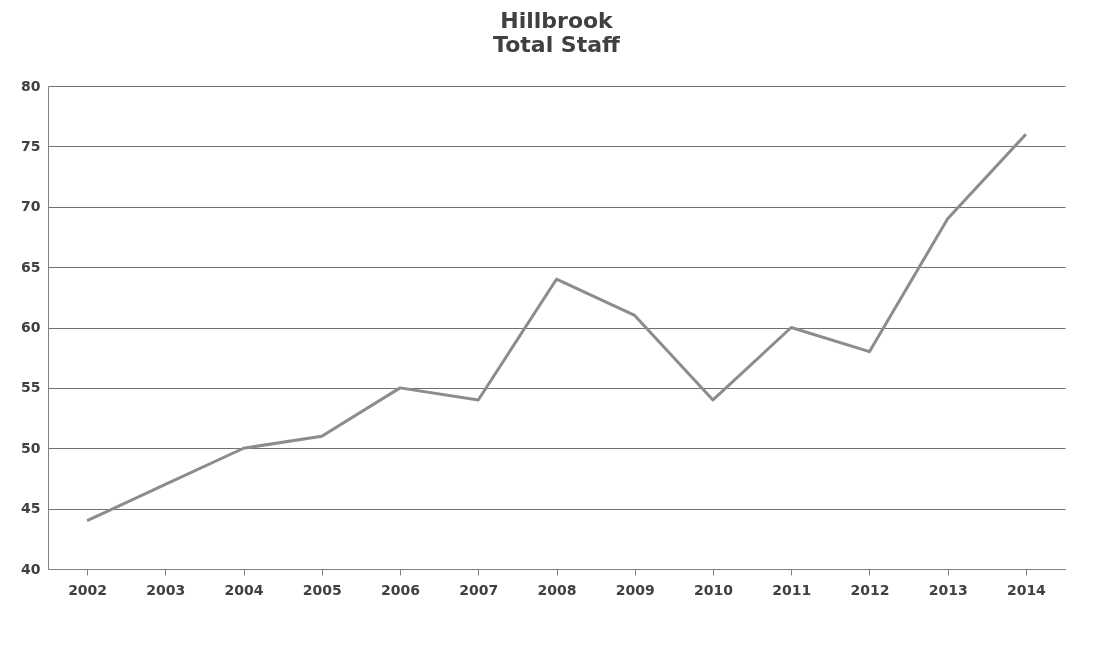 This screenshot has height=659, width=1107. Describe the element at coordinates (792, 589) in the screenshot. I see `x-tick-label: 2011` at that location.